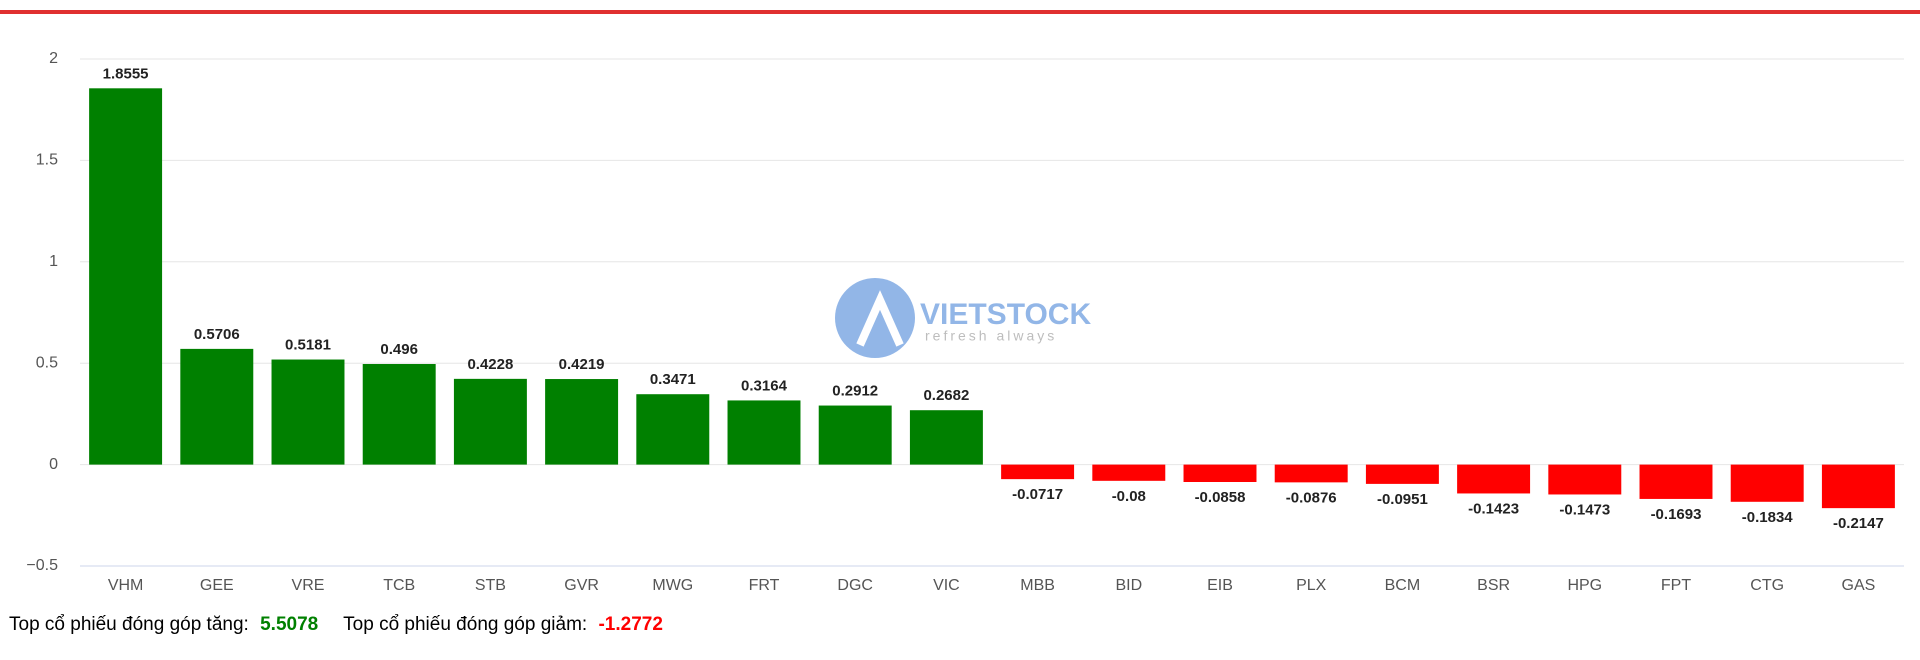 The height and width of the screenshot is (660, 1920). I want to click on x-tick-label: DGC, so click(855, 585).